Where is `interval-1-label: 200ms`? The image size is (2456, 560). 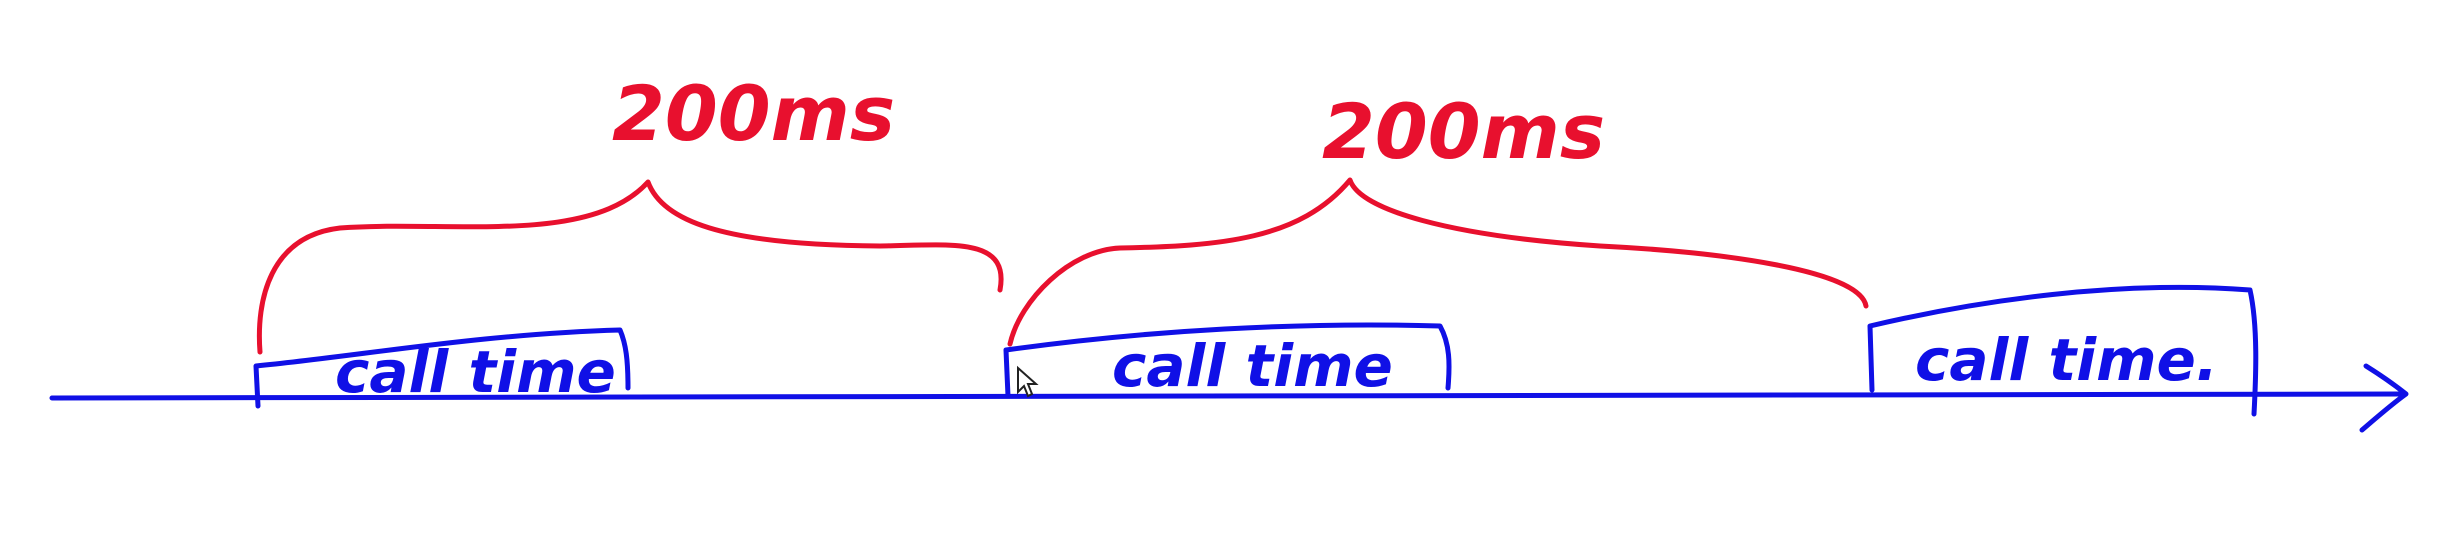 interval-1-label: 200ms is located at coordinates (753, 113).